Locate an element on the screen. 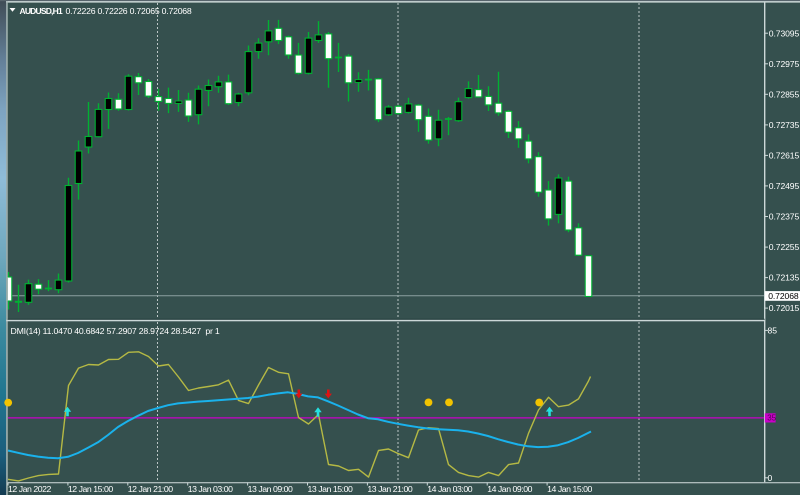 This screenshot has width=800, height=495. svg-text: 0.72015 is located at coordinates (784, 308).